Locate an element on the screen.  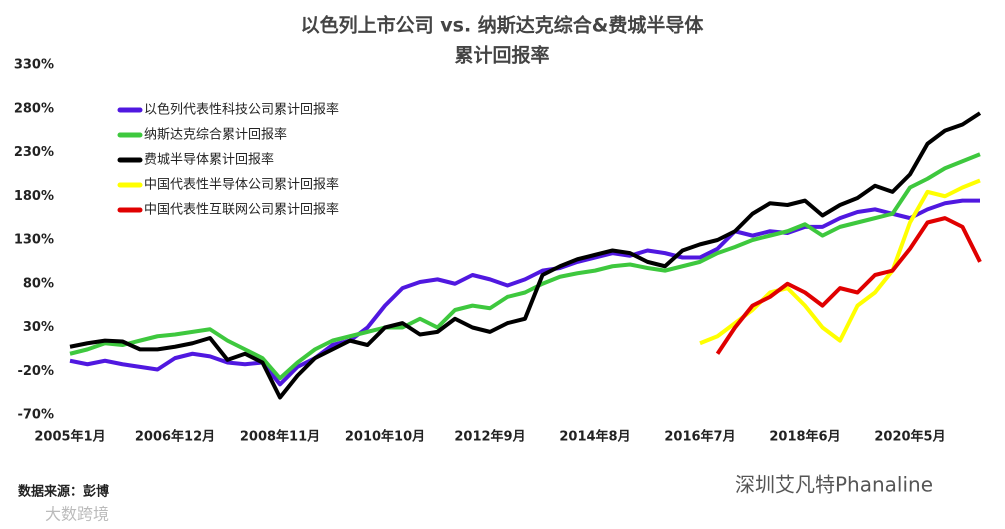
y-tick-label: 280% is located at coordinates (34, 108).